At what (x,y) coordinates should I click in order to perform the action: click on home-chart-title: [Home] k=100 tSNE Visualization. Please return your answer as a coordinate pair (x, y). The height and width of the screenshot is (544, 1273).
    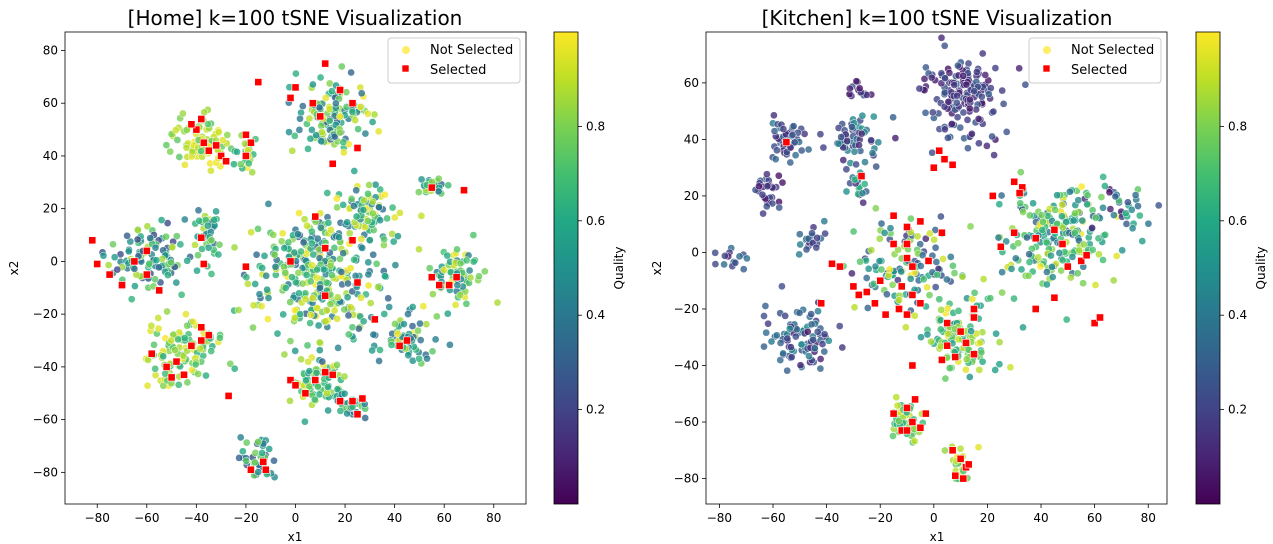
    Looking at the image, I should click on (295, 18).